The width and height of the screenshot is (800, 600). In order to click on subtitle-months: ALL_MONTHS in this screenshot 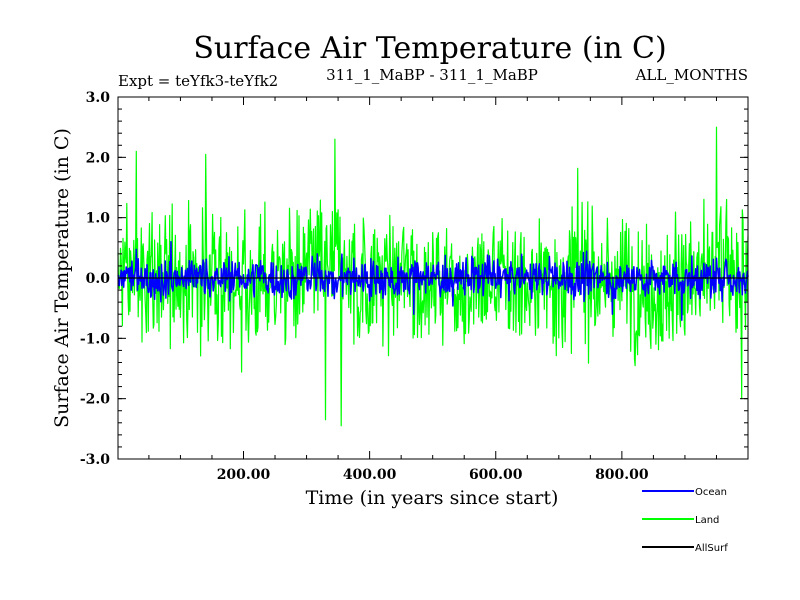, I will do `click(691, 75)`.